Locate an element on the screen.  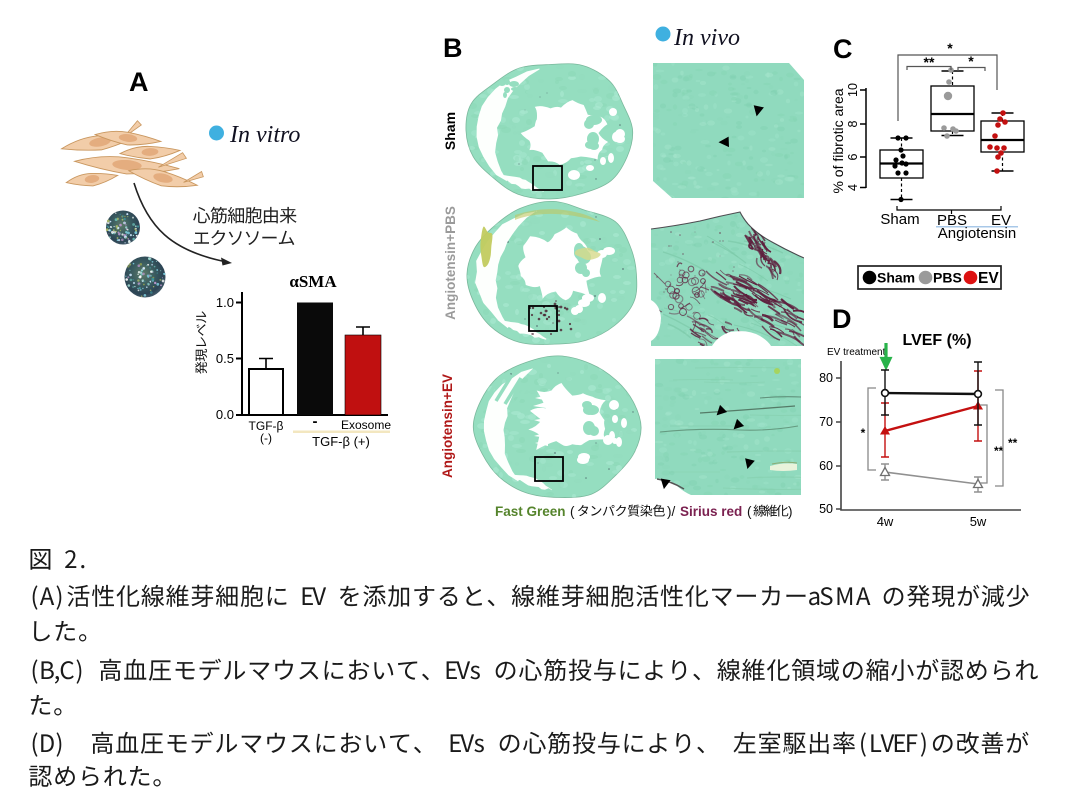
svg-text: 1.0 is located at coordinates (225, 302).